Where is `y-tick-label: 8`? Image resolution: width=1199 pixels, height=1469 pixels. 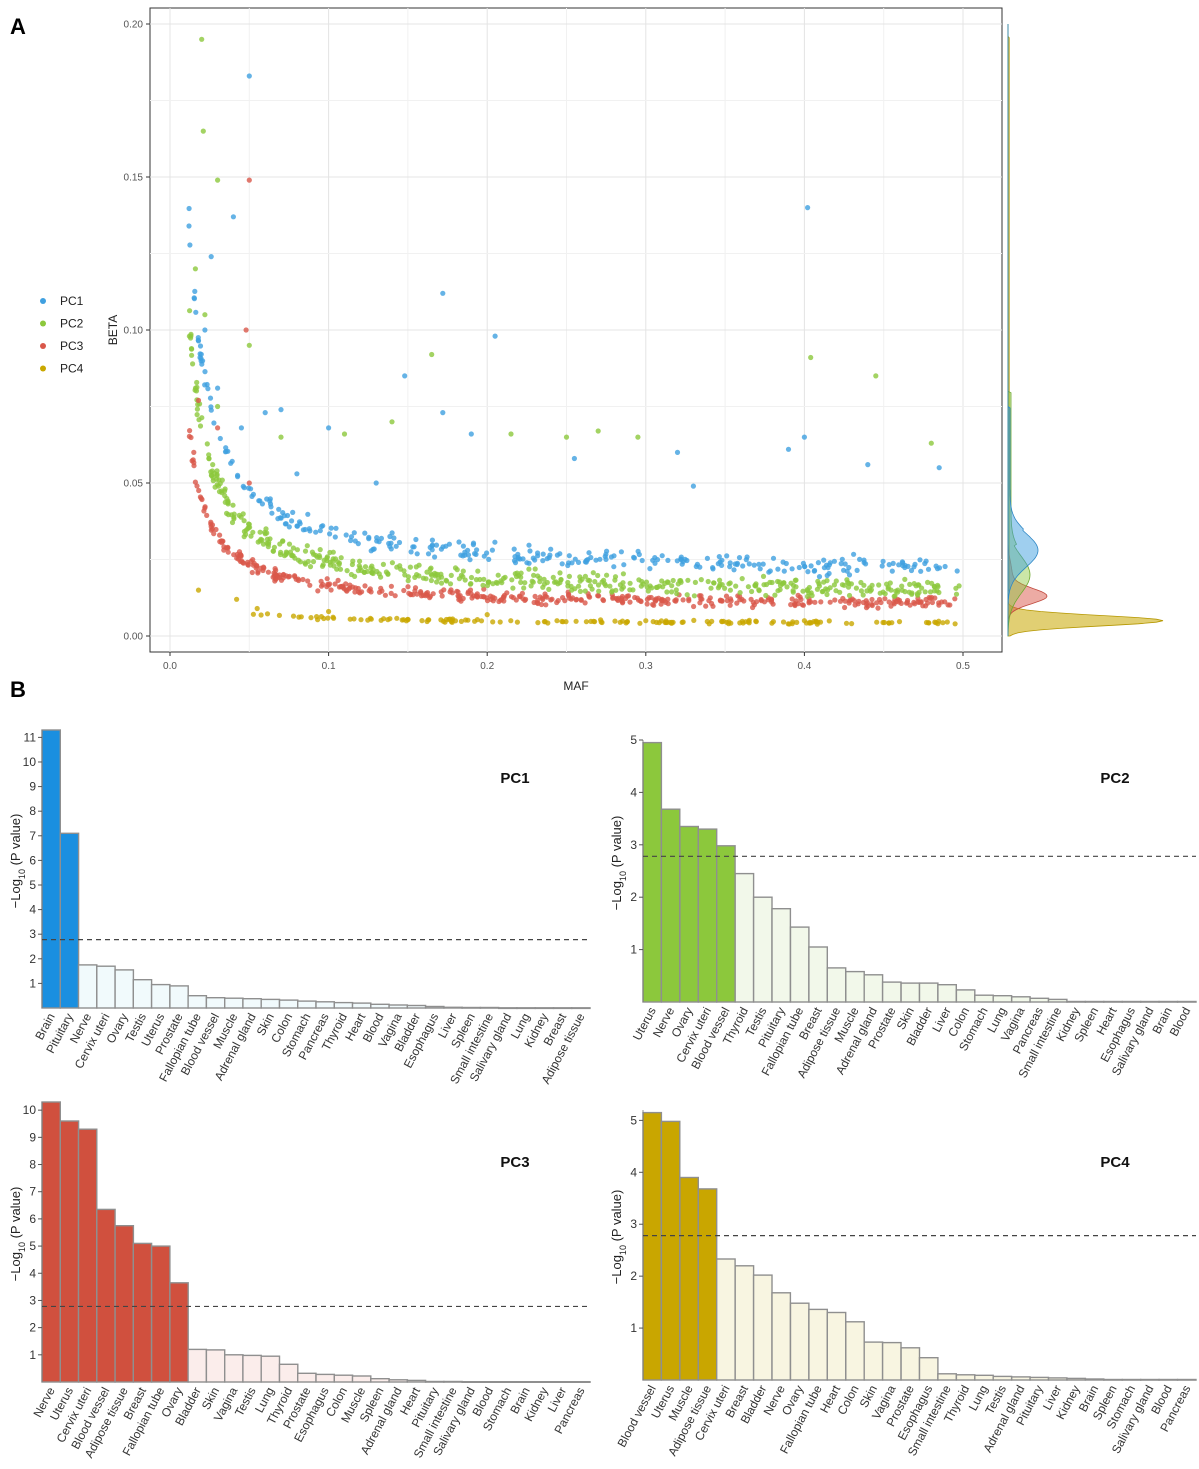 y-tick-label: 8 is located at coordinates (32, 1165).